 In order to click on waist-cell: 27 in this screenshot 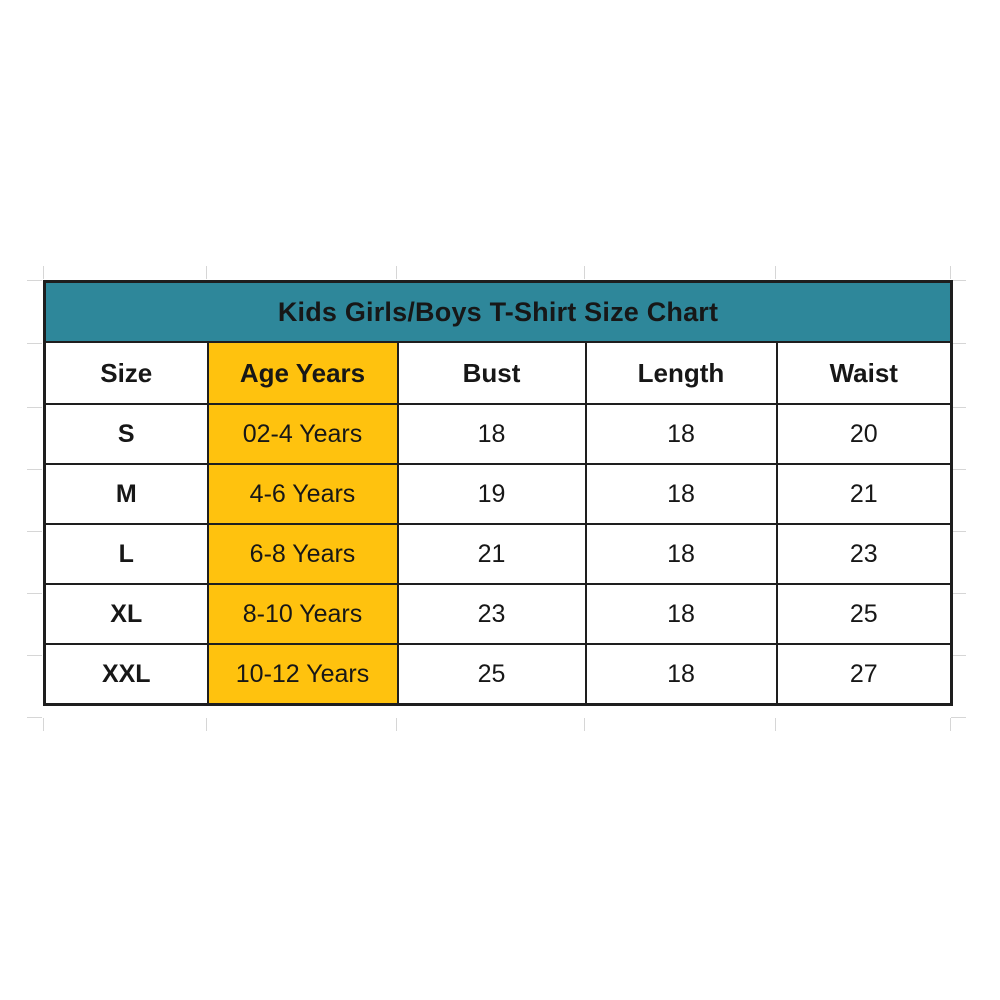, I will do `click(864, 674)`.